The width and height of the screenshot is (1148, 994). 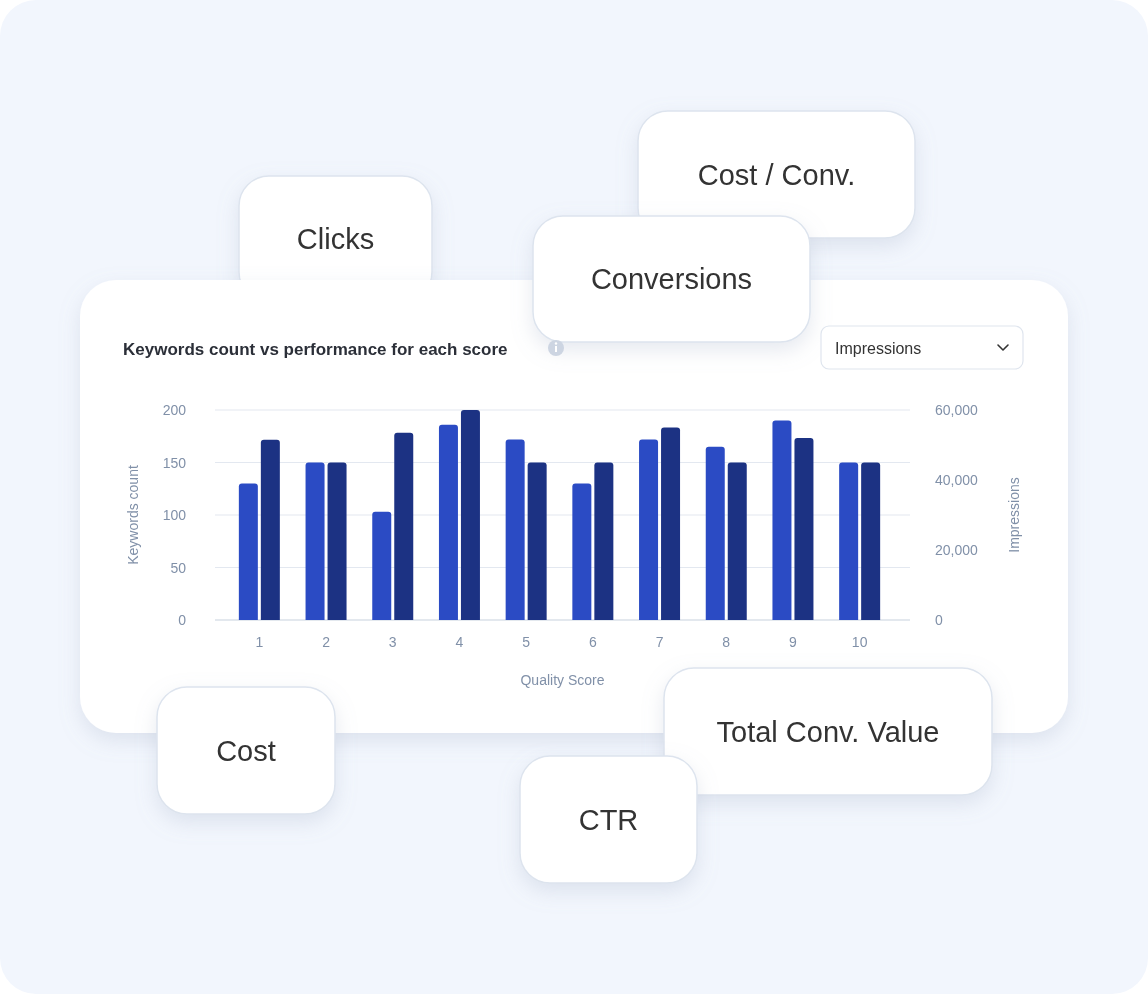 What do you see at coordinates (246, 750) in the screenshot?
I see `text: Cost` at bounding box center [246, 750].